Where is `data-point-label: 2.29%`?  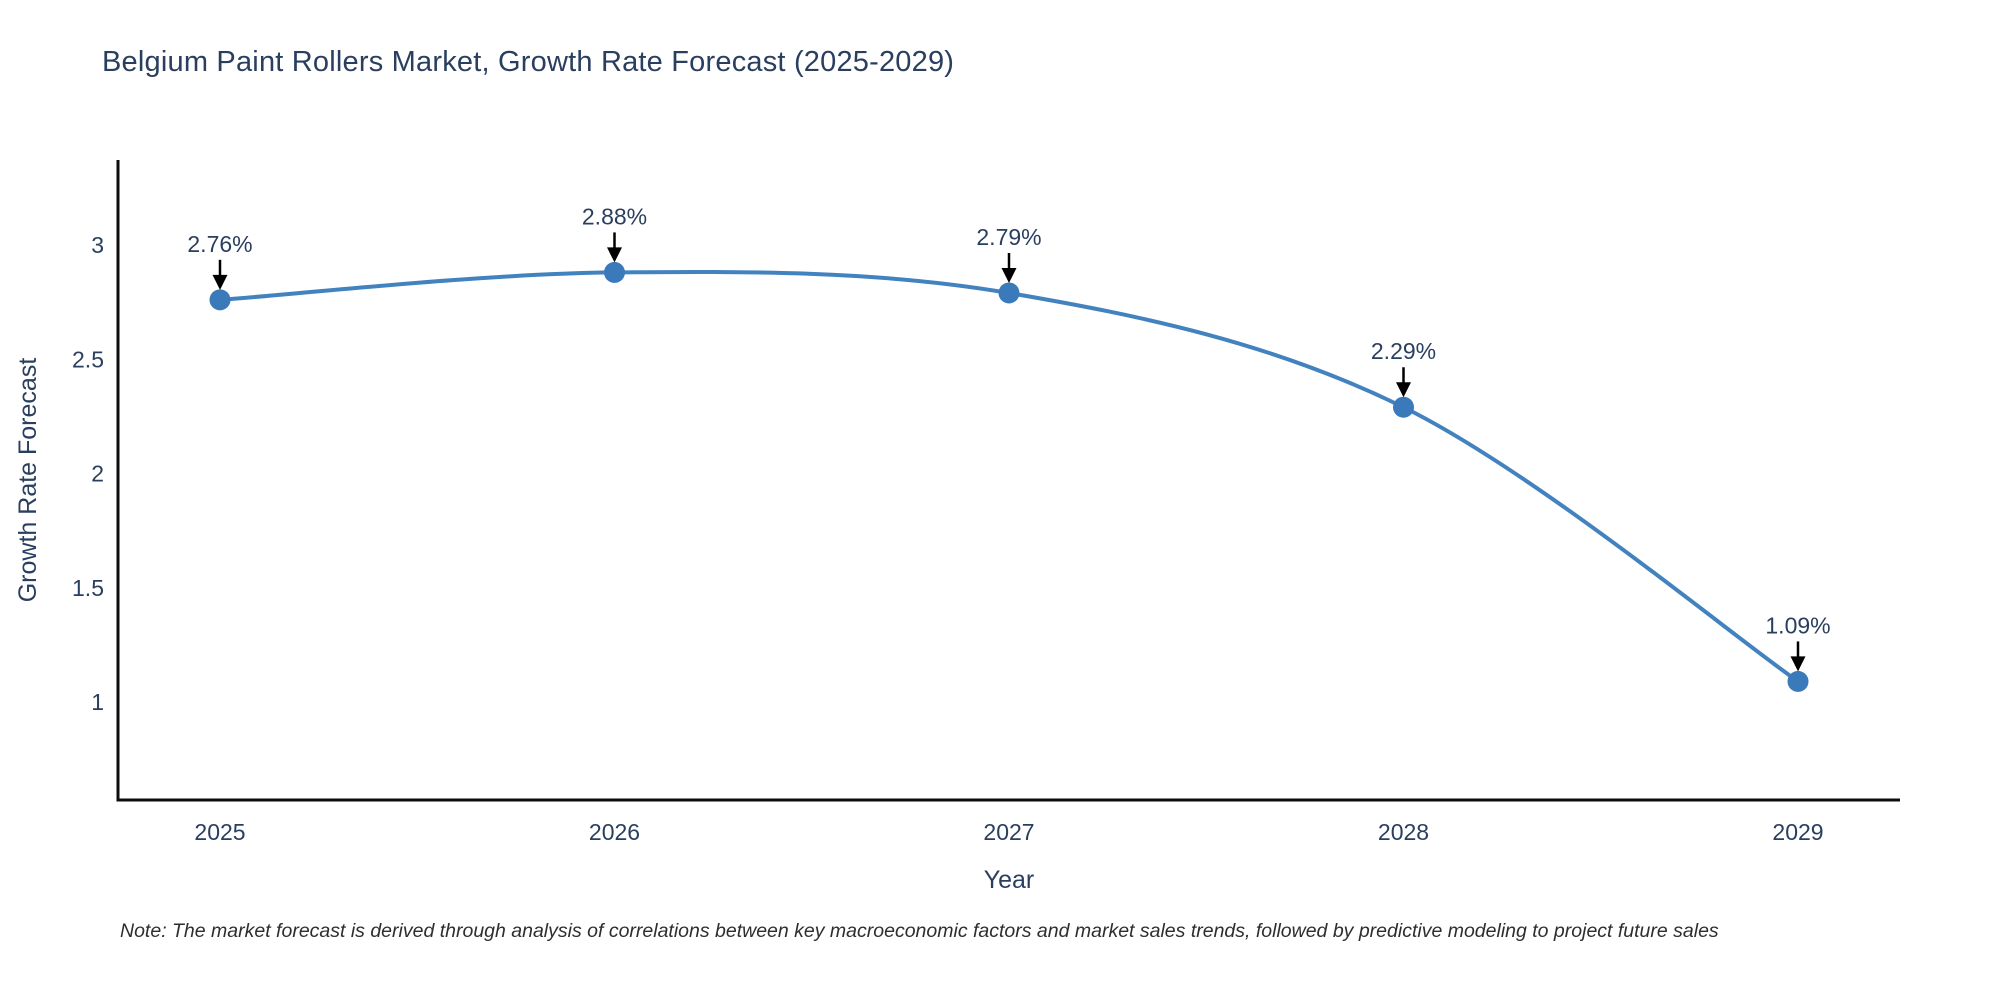 data-point-label: 2.29% is located at coordinates (1403, 351).